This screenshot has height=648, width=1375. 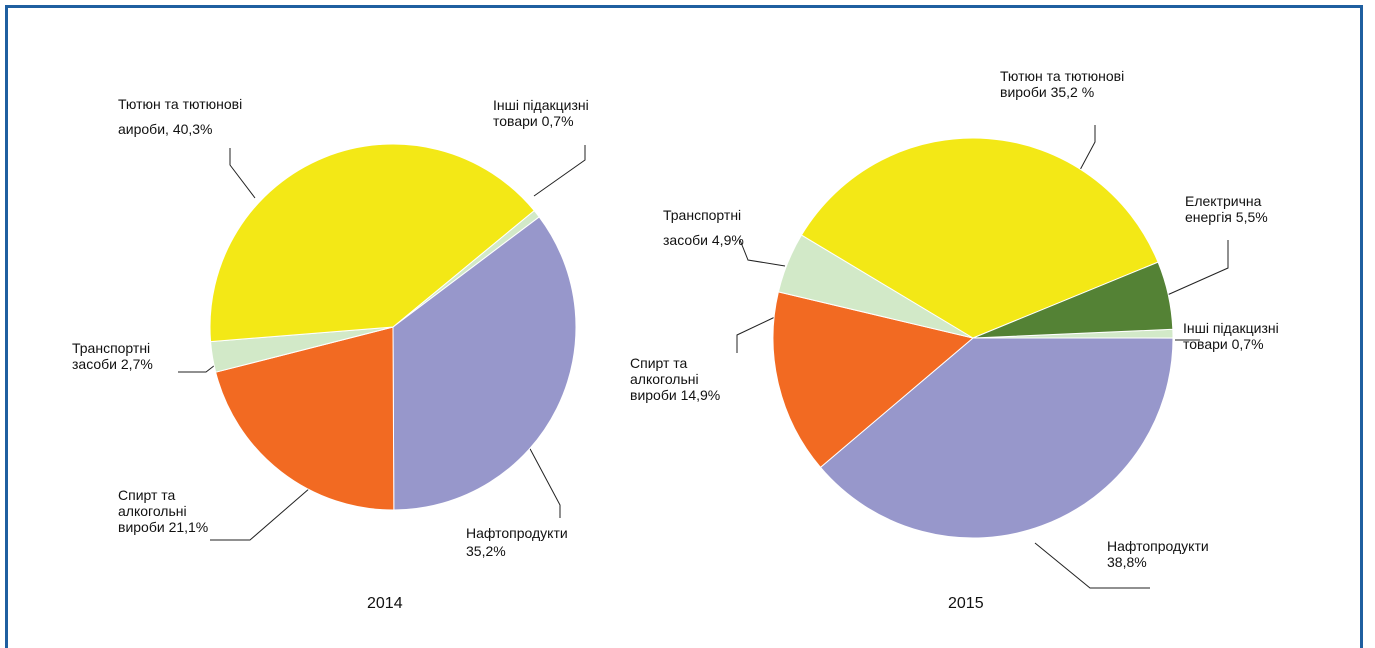 I want to click on slice-label: Тютюн та тютюнові вироби 35,2 %, so click(x=1072, y=84).